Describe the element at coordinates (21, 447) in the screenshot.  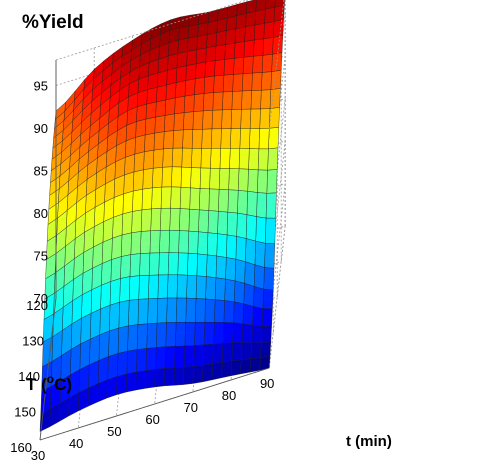
I see `y-tick-label: 160` at that location.